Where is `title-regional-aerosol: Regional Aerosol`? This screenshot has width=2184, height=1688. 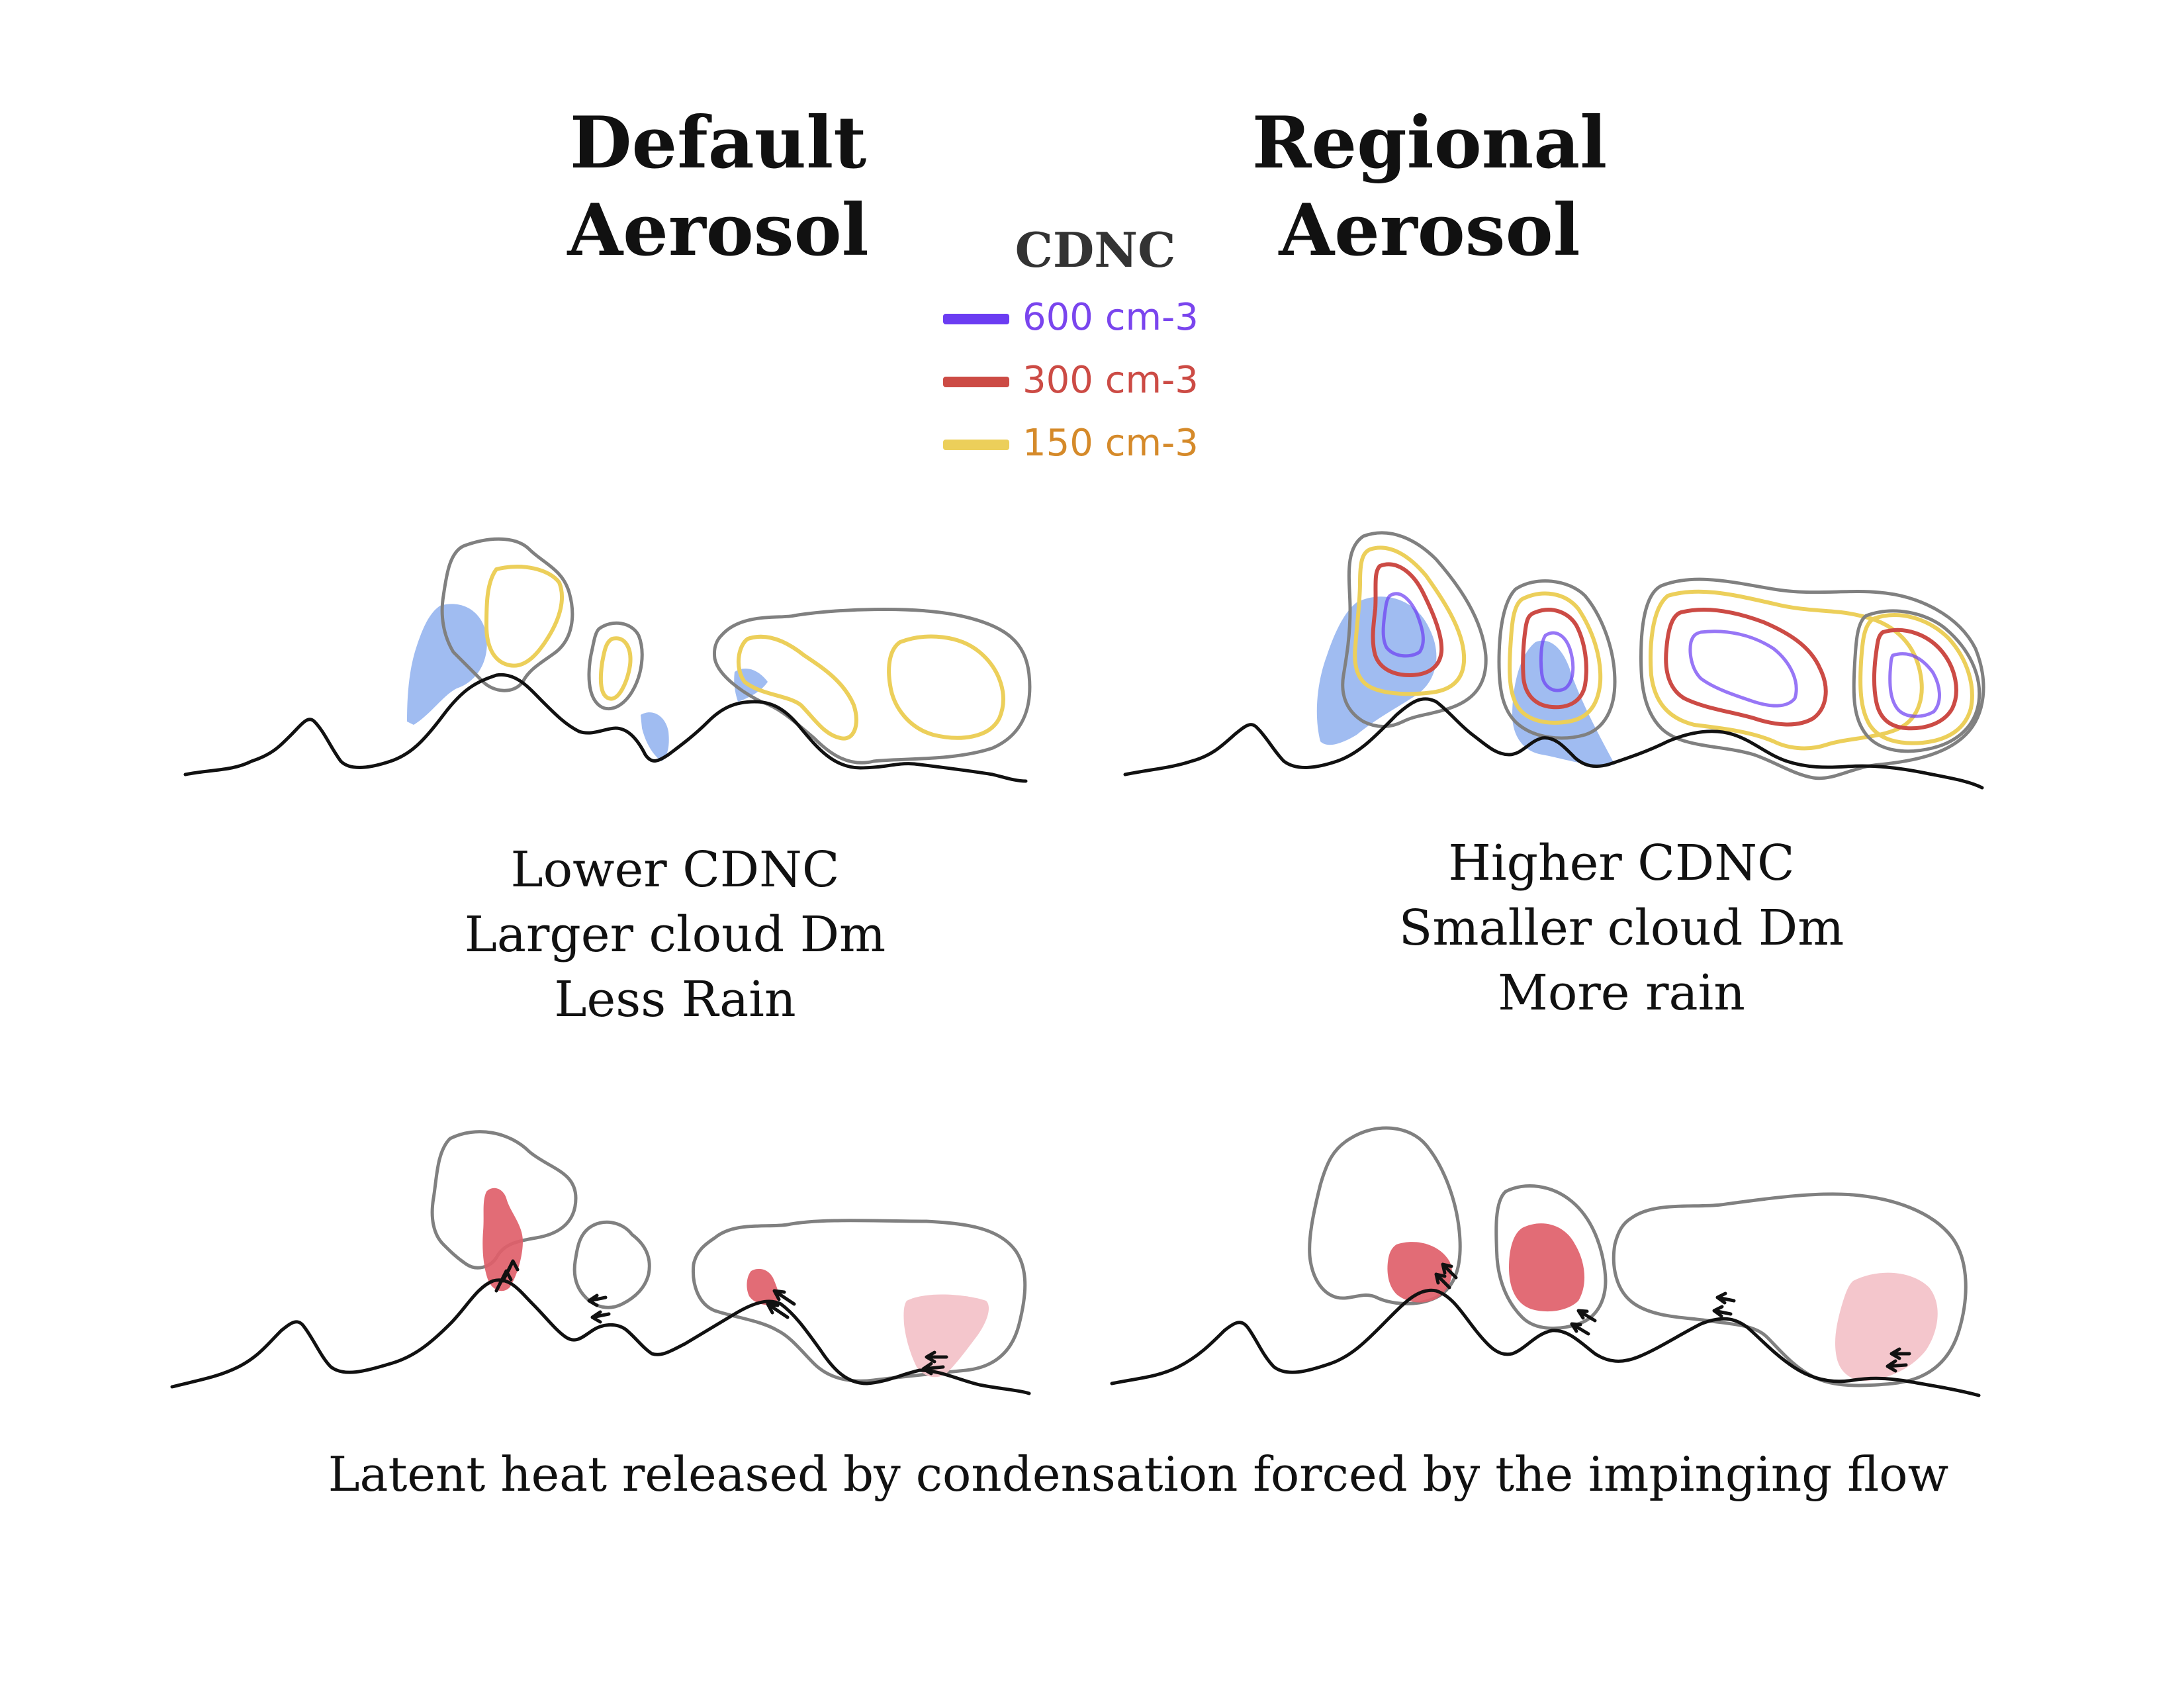
title-regional-aerosol: Regional Aerosol is located at coordinates (1430, 186).